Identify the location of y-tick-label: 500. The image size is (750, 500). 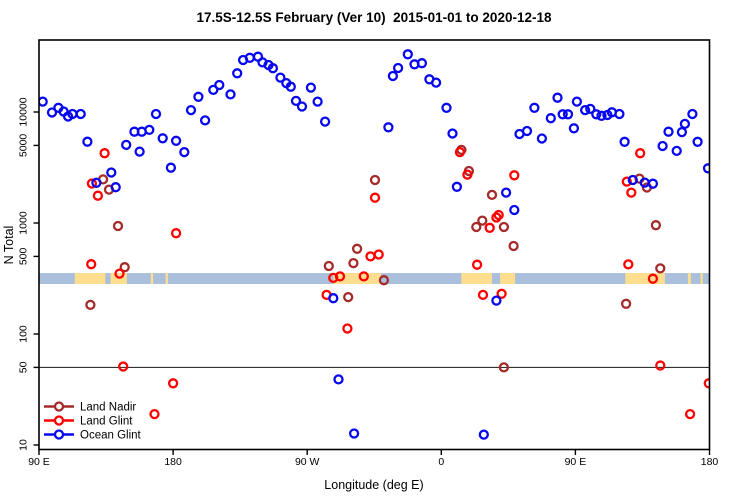
(24, 257).